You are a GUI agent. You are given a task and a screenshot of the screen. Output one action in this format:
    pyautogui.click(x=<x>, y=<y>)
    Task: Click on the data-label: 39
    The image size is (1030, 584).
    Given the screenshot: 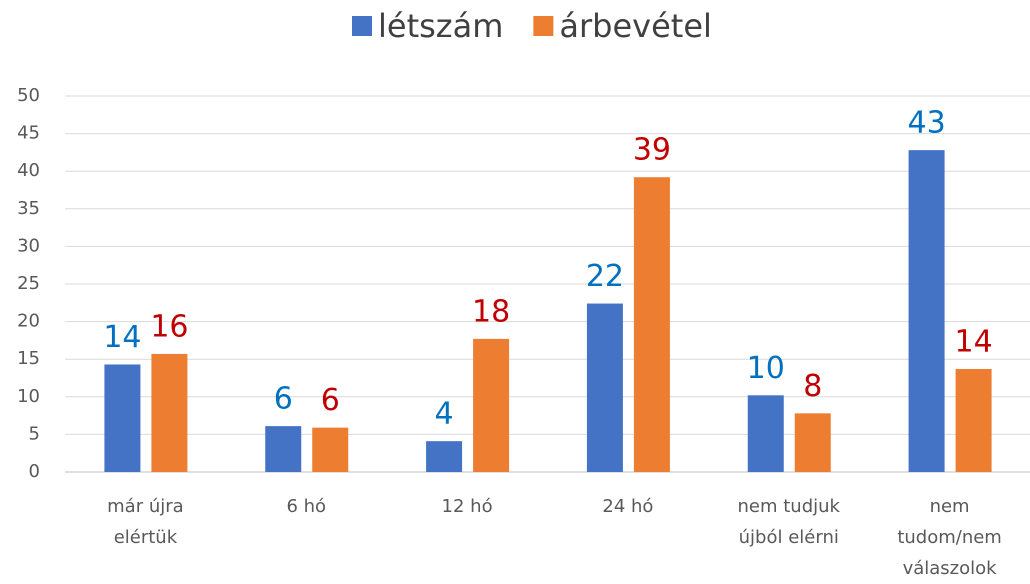 What is the action you would take?
    pyautogui.click(x=652, y=150)
    